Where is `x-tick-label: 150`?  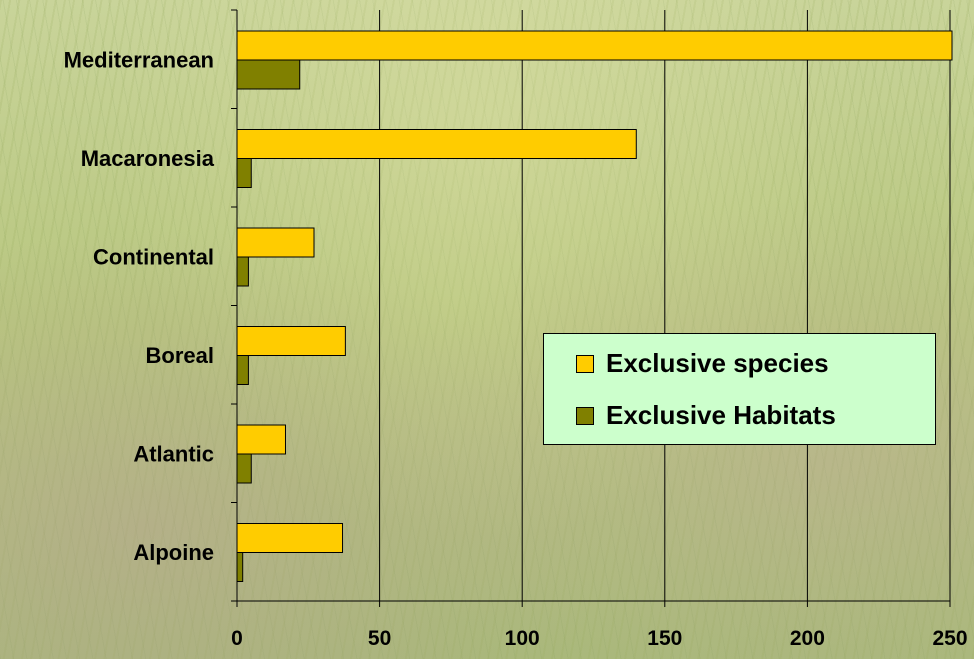 x-tick-label: 150 is located at coordinates (664, 638).